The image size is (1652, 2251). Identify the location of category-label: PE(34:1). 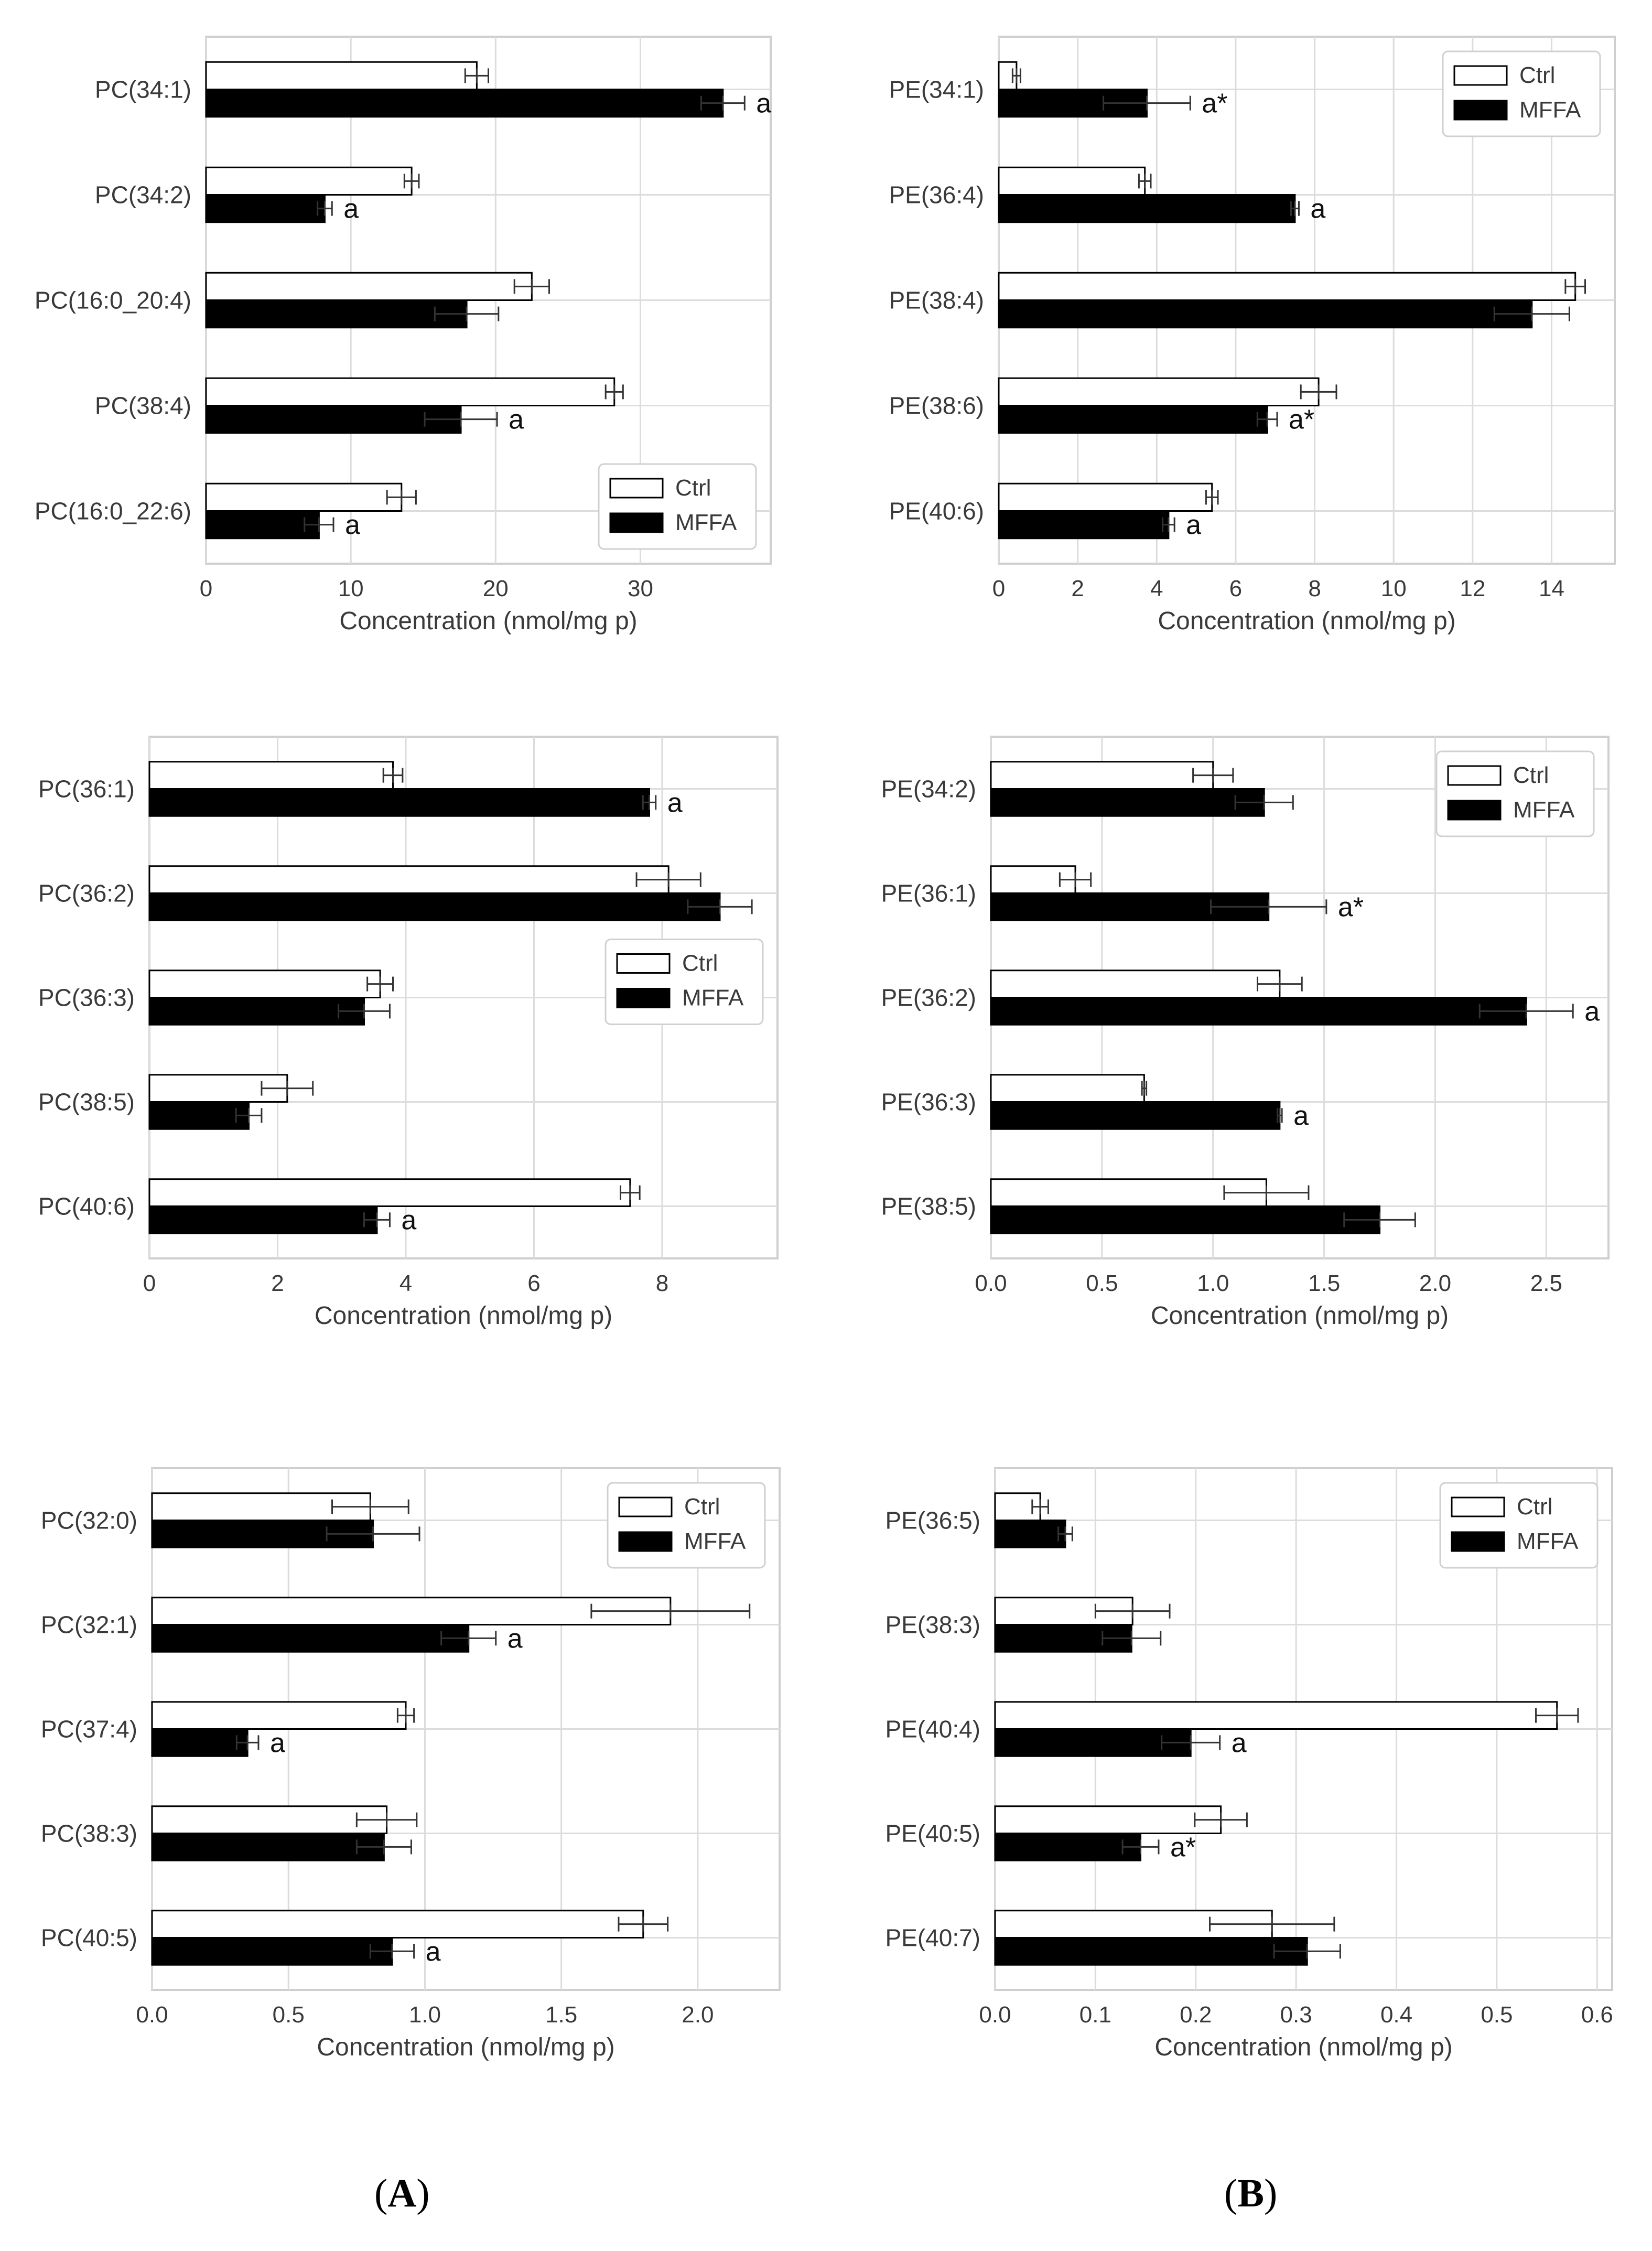
(937, 89).